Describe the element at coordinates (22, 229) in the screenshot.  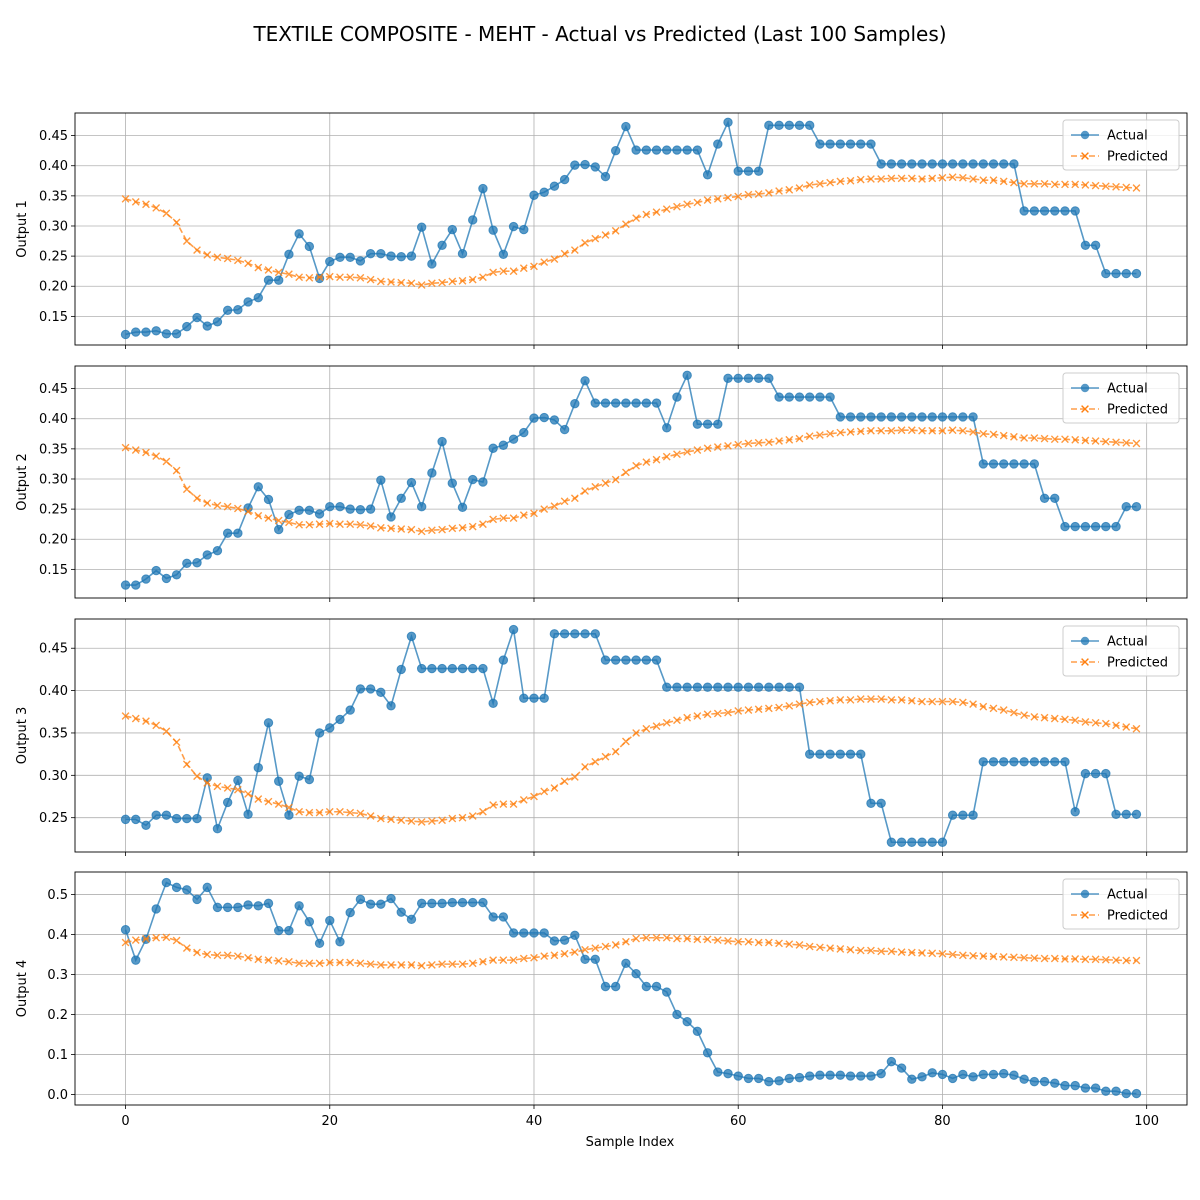
I see `y-axis-label: Output 1` at that location.